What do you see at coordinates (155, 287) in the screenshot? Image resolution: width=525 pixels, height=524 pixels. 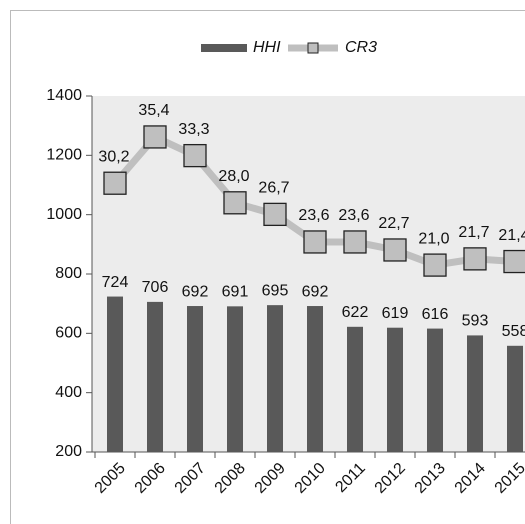 I see `bar-value-label: 706` at bounding box center [155, 287].